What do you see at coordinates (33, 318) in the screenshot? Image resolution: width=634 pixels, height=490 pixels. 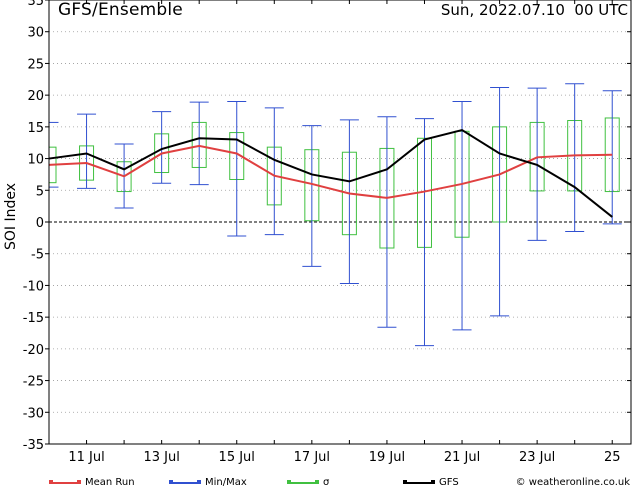 I see `y-tick-label: -15` at bounding box center [33, 318].